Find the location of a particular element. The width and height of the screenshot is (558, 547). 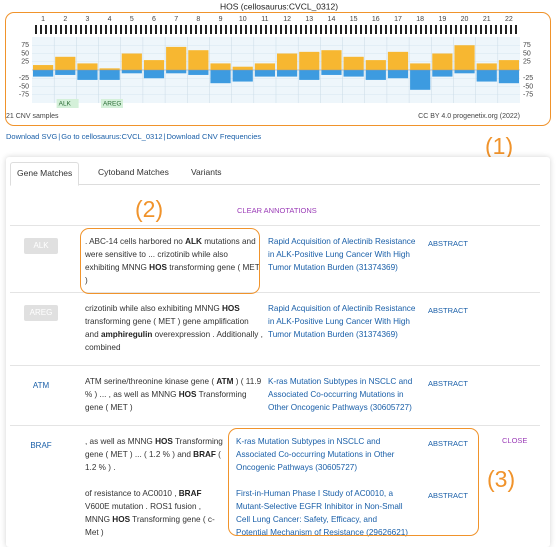

chromosome-label: 17 is located at coordinates (398, 19).